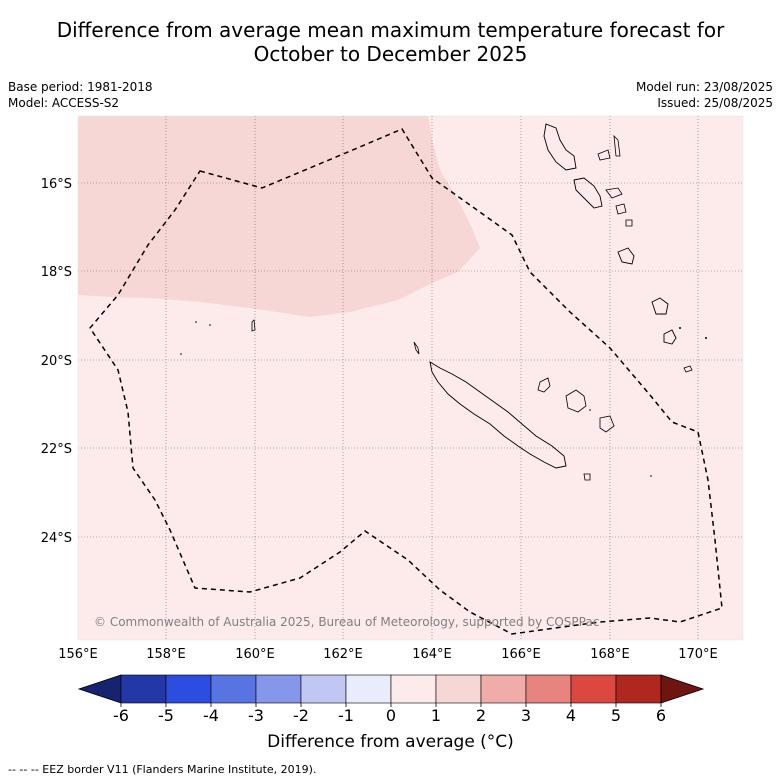 This screenshot has width=781, height=781. I want to click on colorbar-tick-label: 1, so click(436, 715).